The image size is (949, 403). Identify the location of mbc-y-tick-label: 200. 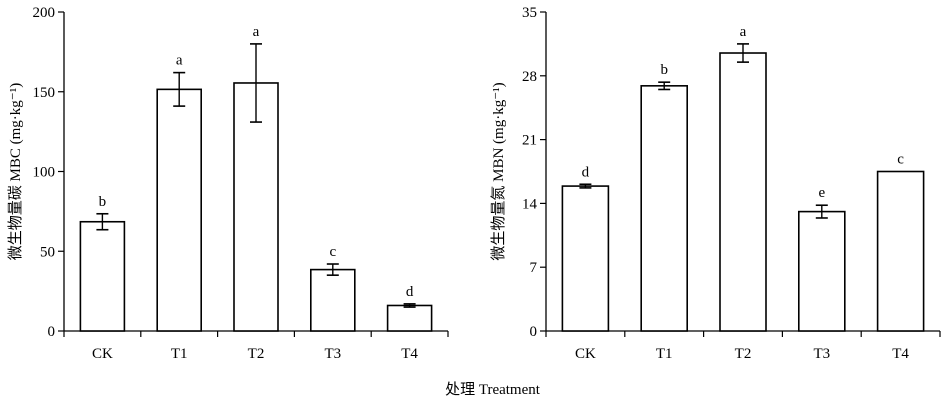
(44, 13).